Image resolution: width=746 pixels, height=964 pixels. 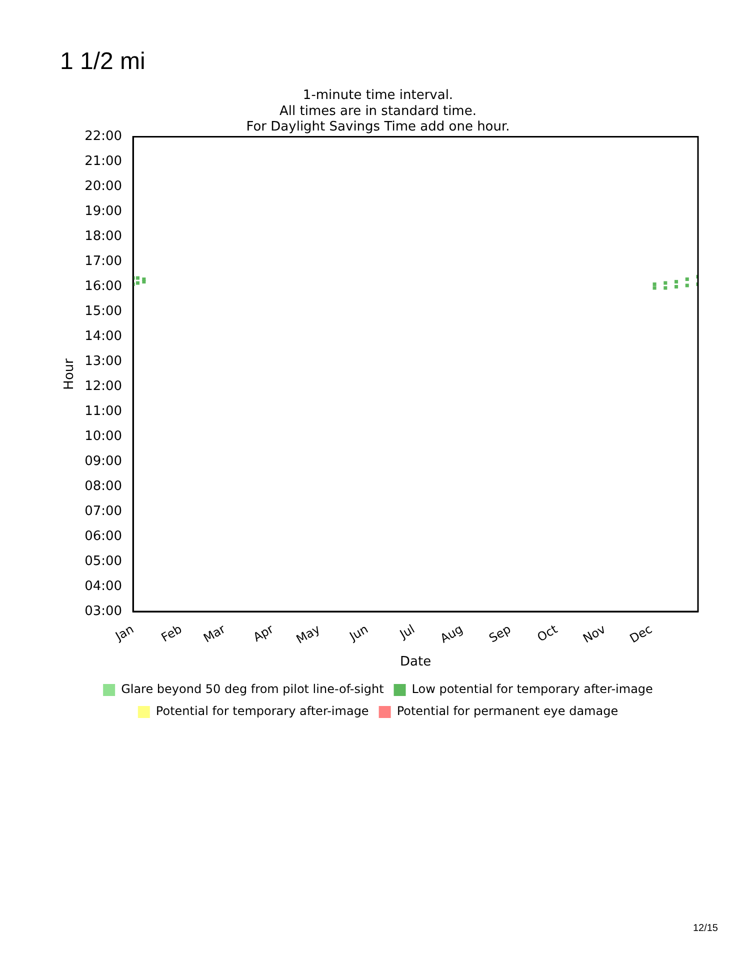 What do you see at coordinates (103, 162) in the screenshot?
I see `y-tick-label: 21:00` at bounding box center [103, 162].